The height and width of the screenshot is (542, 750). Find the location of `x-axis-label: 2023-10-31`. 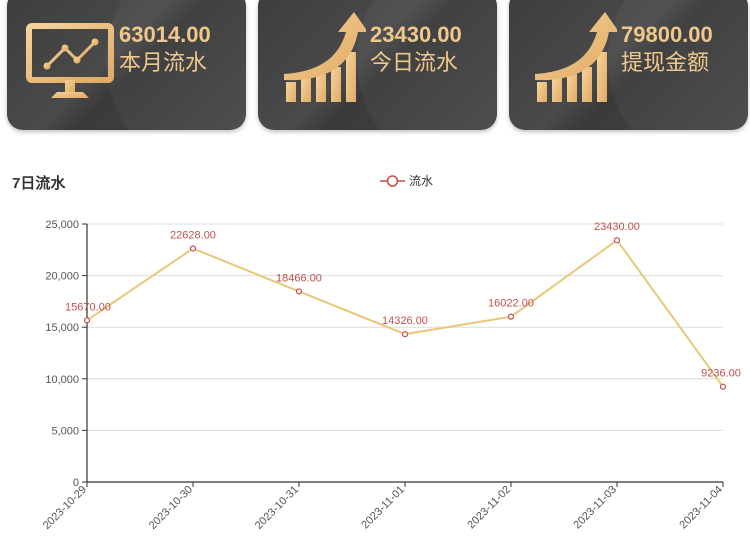

x-axis-label: 2023-10-31 is located at coordinates (277, 508).